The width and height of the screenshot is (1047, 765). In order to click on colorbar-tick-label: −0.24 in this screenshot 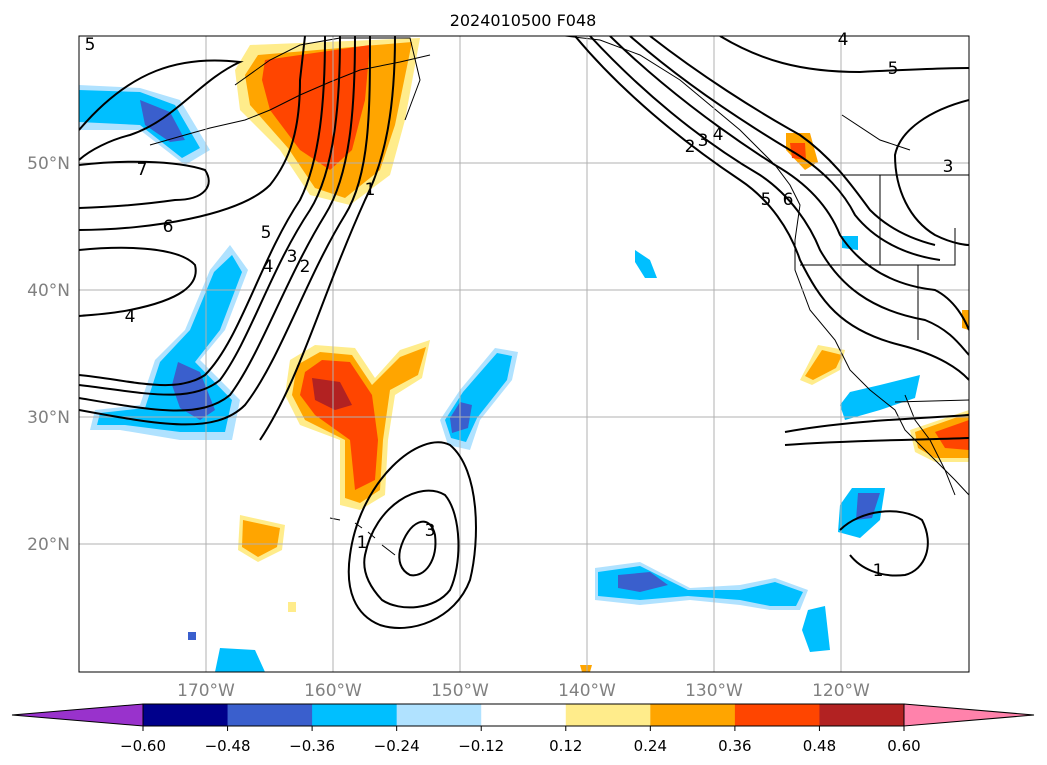, I will do `click(397, 746)`.